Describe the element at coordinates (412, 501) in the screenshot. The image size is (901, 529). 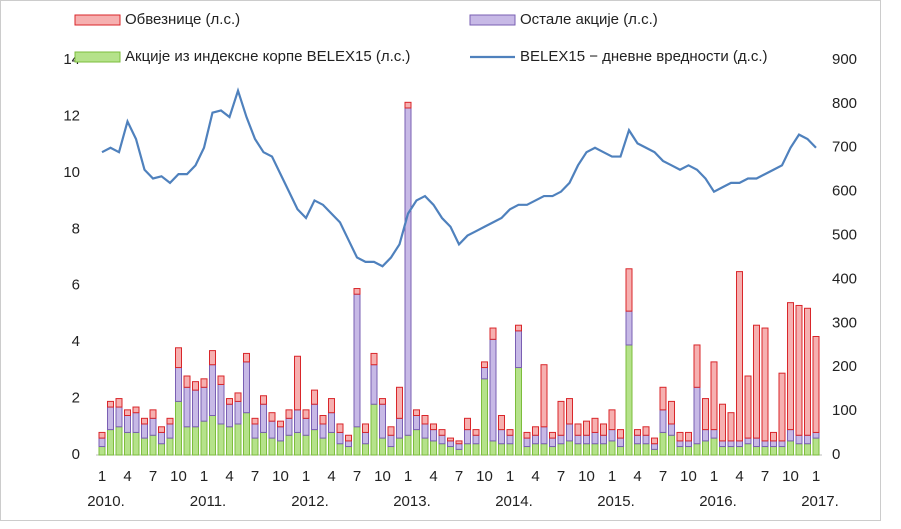
I see `year-label: 2013.` at that location.